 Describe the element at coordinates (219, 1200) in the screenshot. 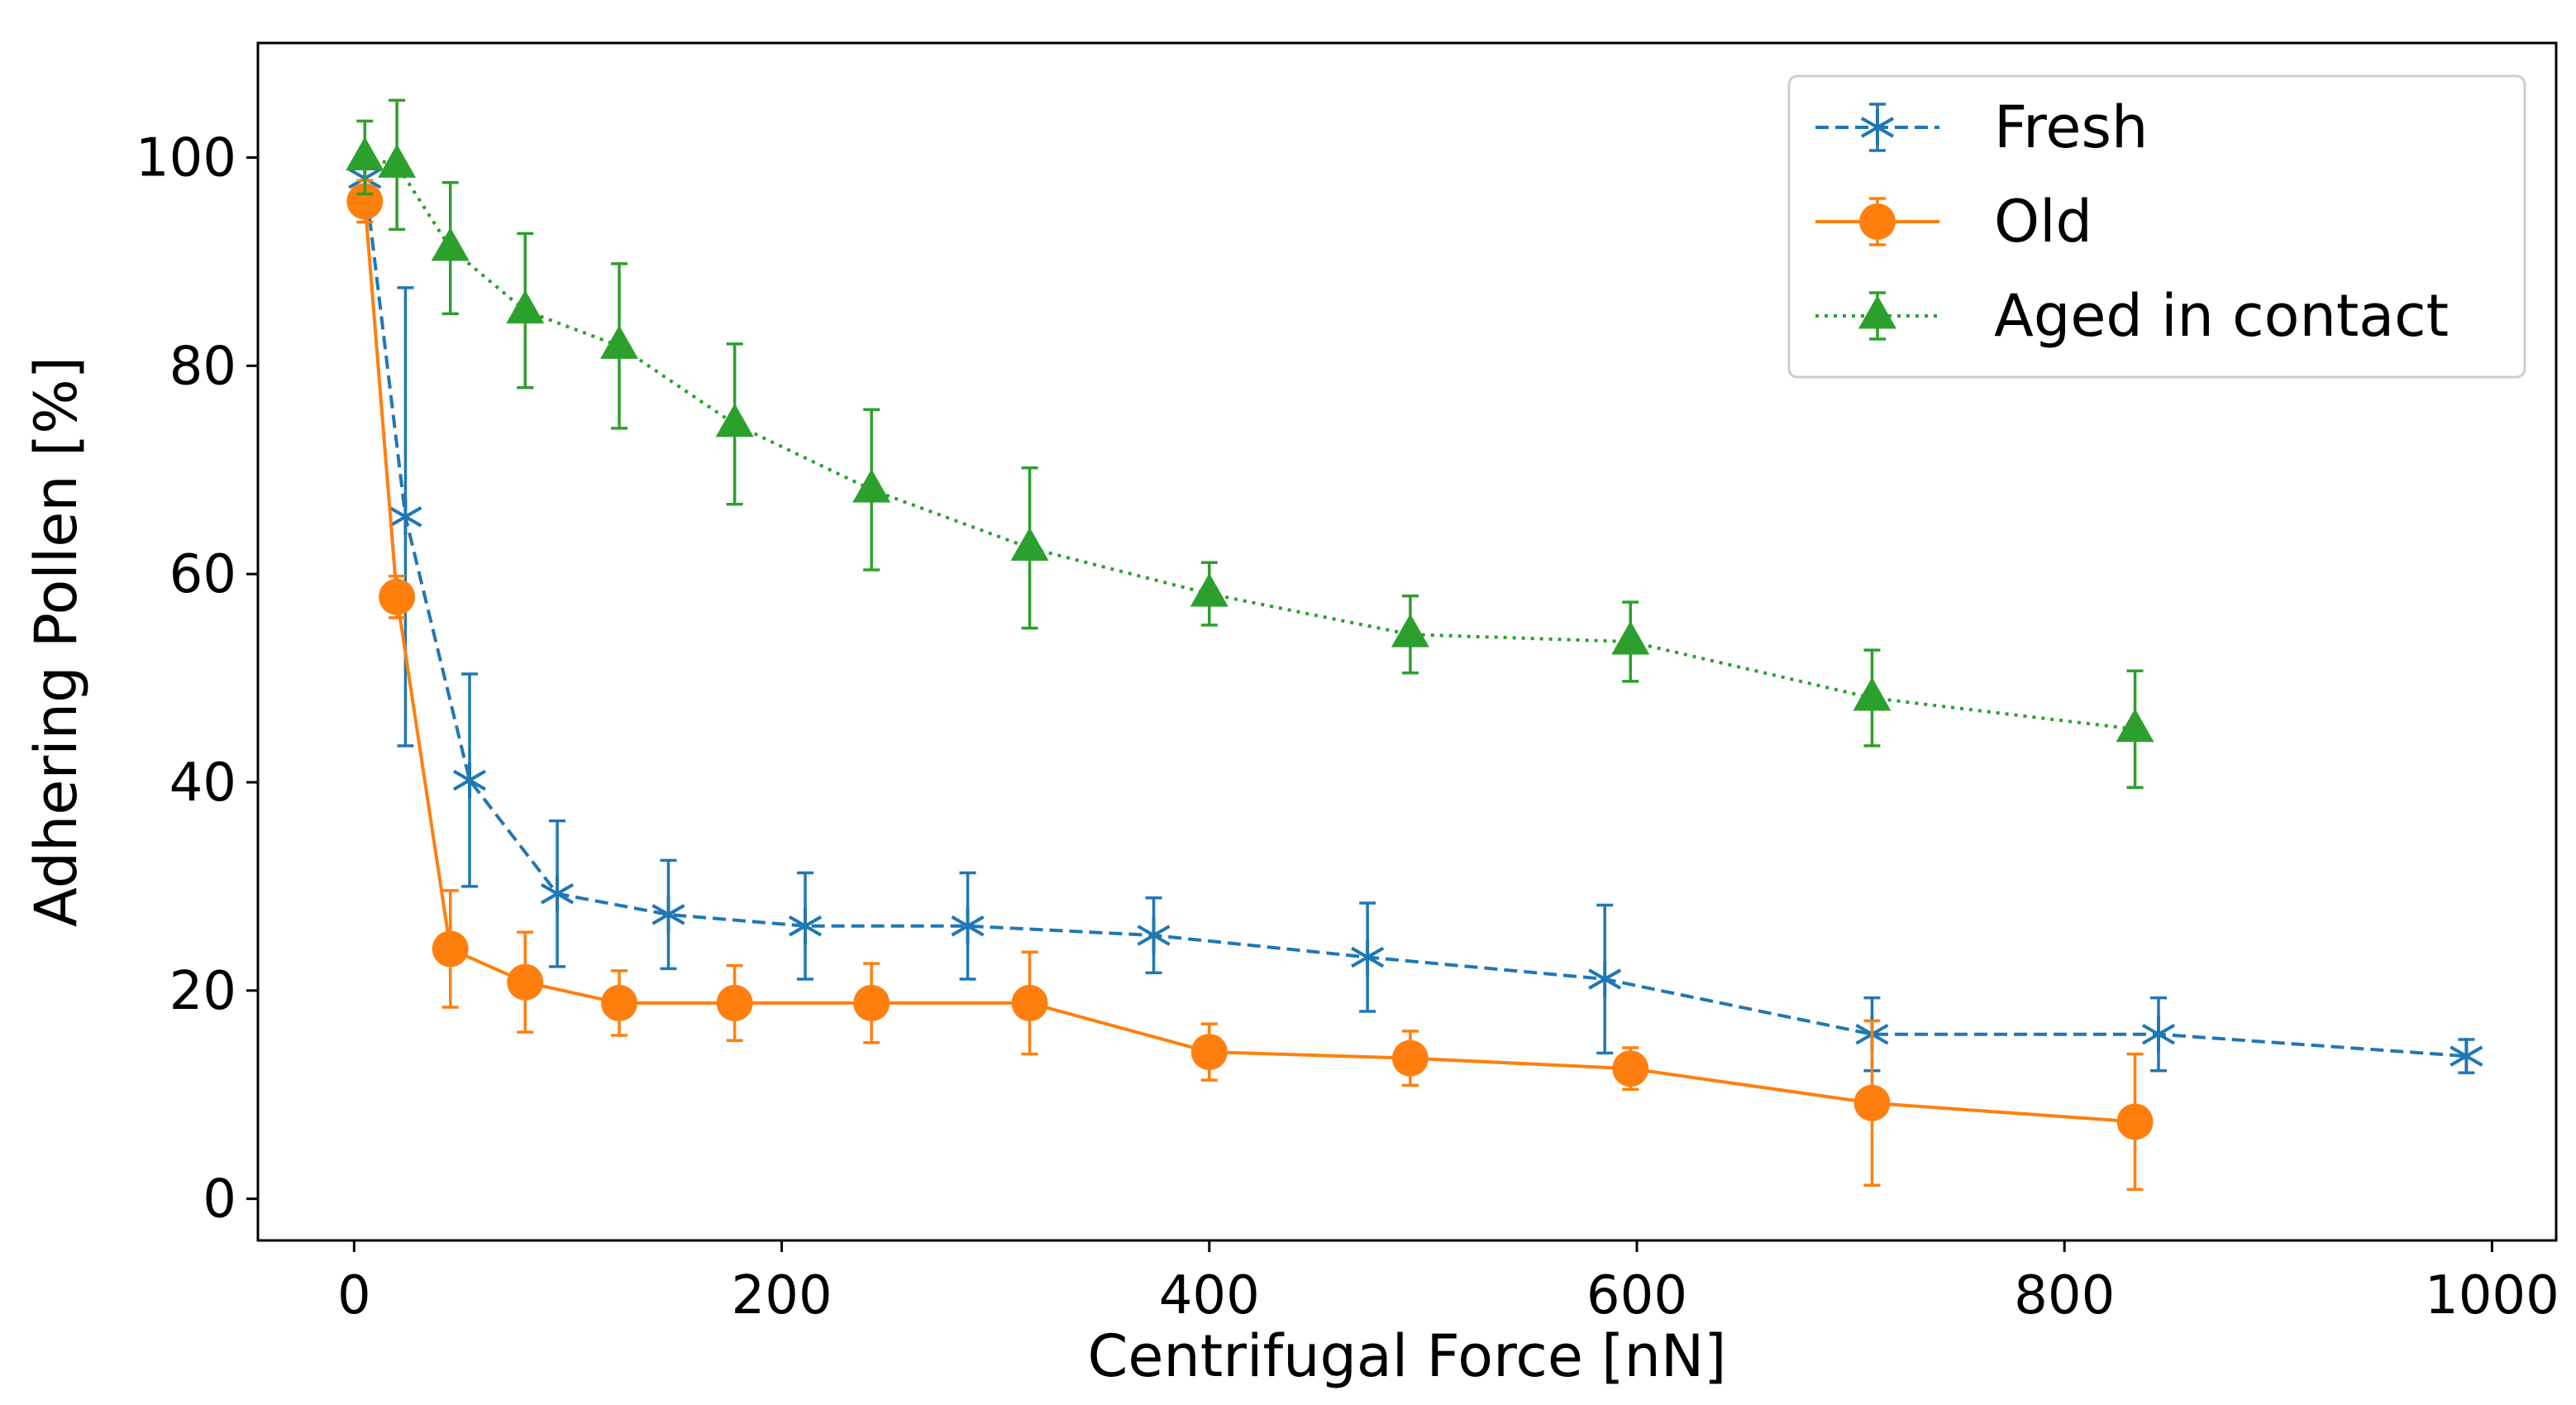

I see `y-tick-label: 0` at that location.